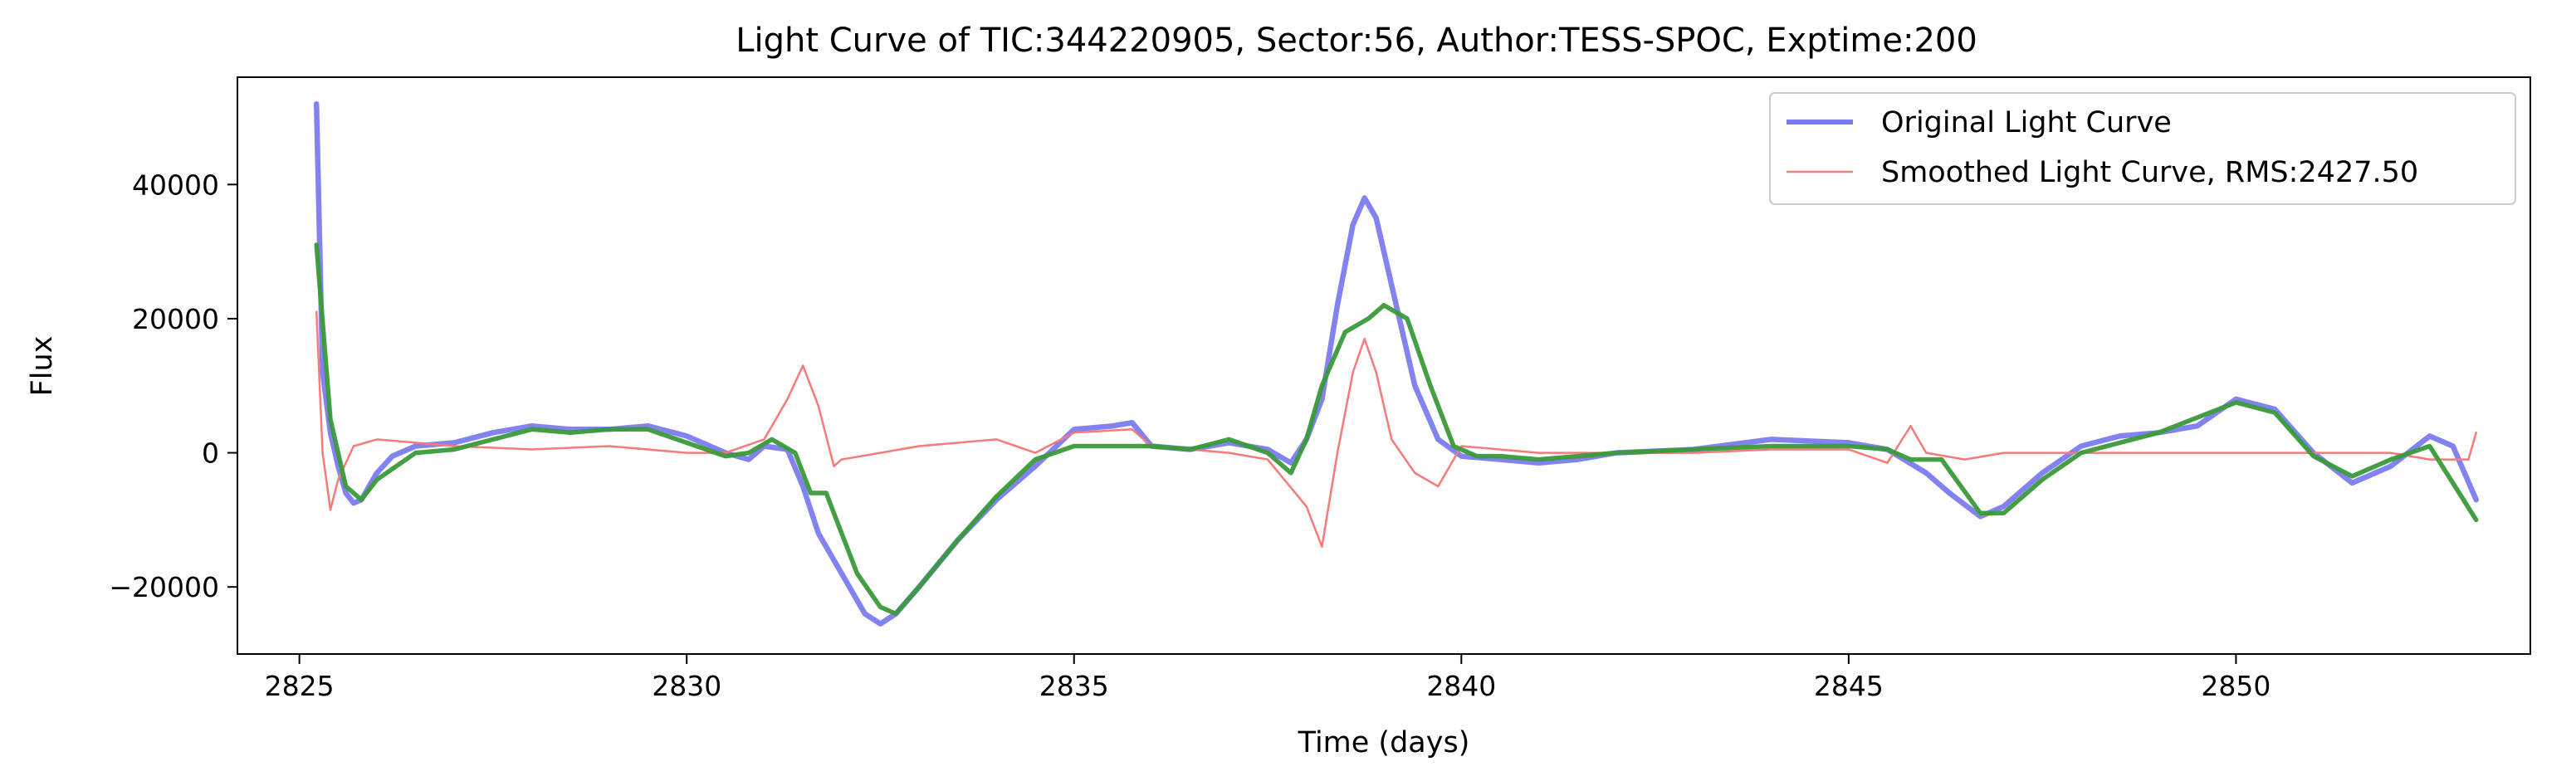  What do you see at coordinates (173, 385) in the screenshot?
I see `y-axis-ticks: −20000 0 20000 40000` at bounding box center [173, 385].